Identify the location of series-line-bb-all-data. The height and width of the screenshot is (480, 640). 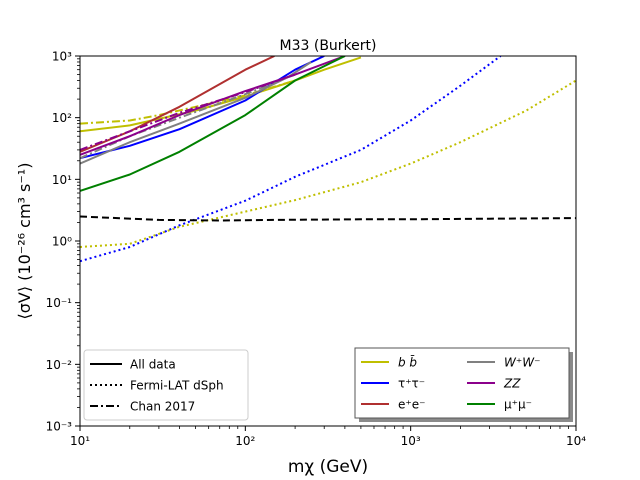
(221, 94).